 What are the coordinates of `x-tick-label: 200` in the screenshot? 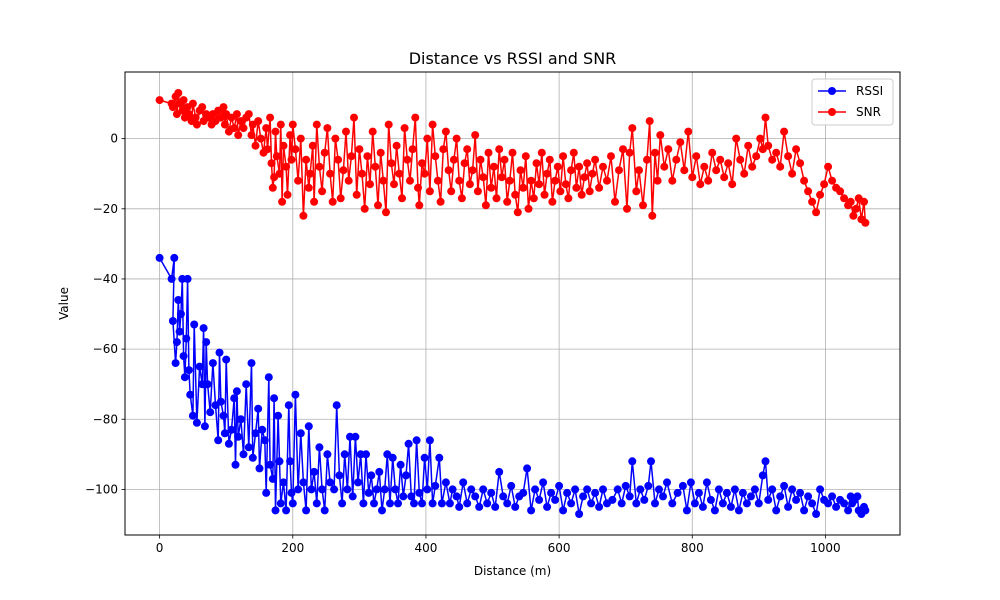 It's located at (292, 548).